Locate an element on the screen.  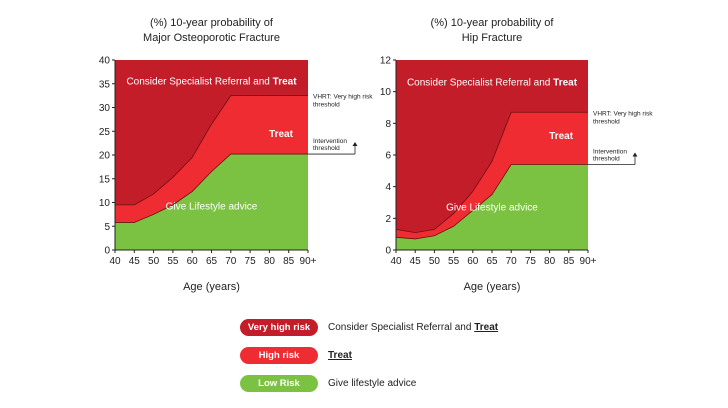
legend-swatch-very-high-risk: Very high risk is located at coordinates (279, 327).